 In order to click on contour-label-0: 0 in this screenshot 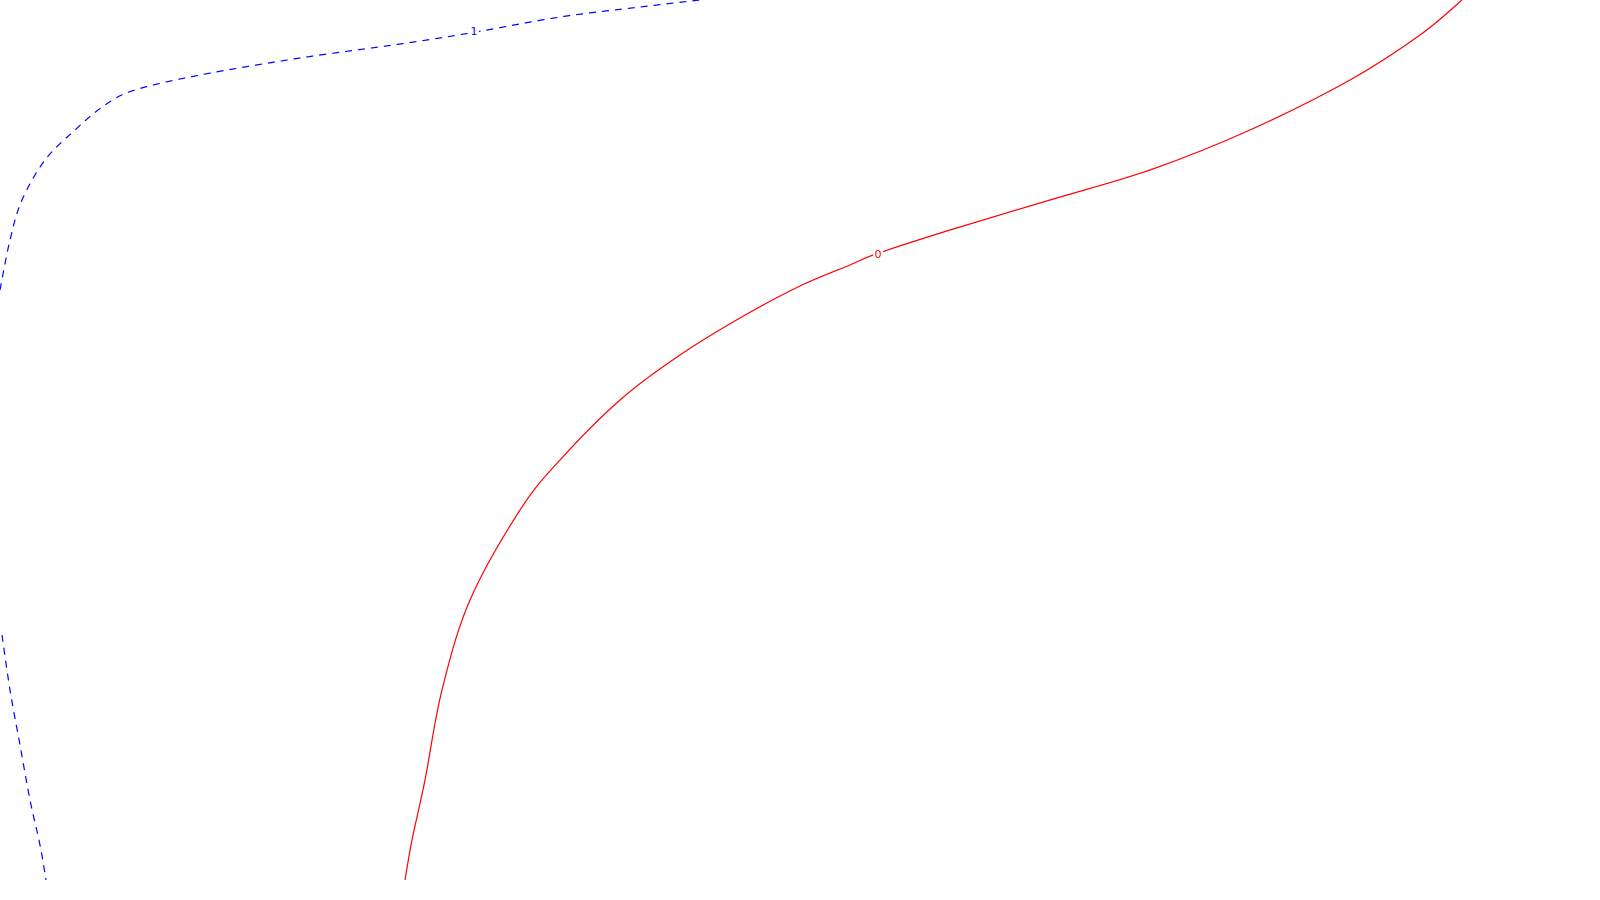, I will do `click(878, 254)`.